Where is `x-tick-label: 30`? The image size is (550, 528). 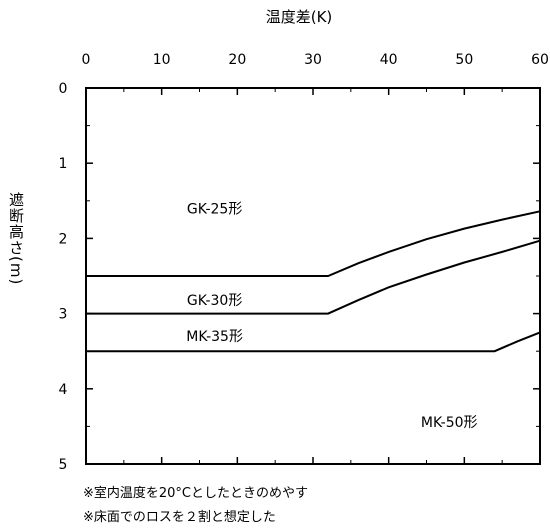
x-tick-label: 30 is located at coordinates (313, 60).